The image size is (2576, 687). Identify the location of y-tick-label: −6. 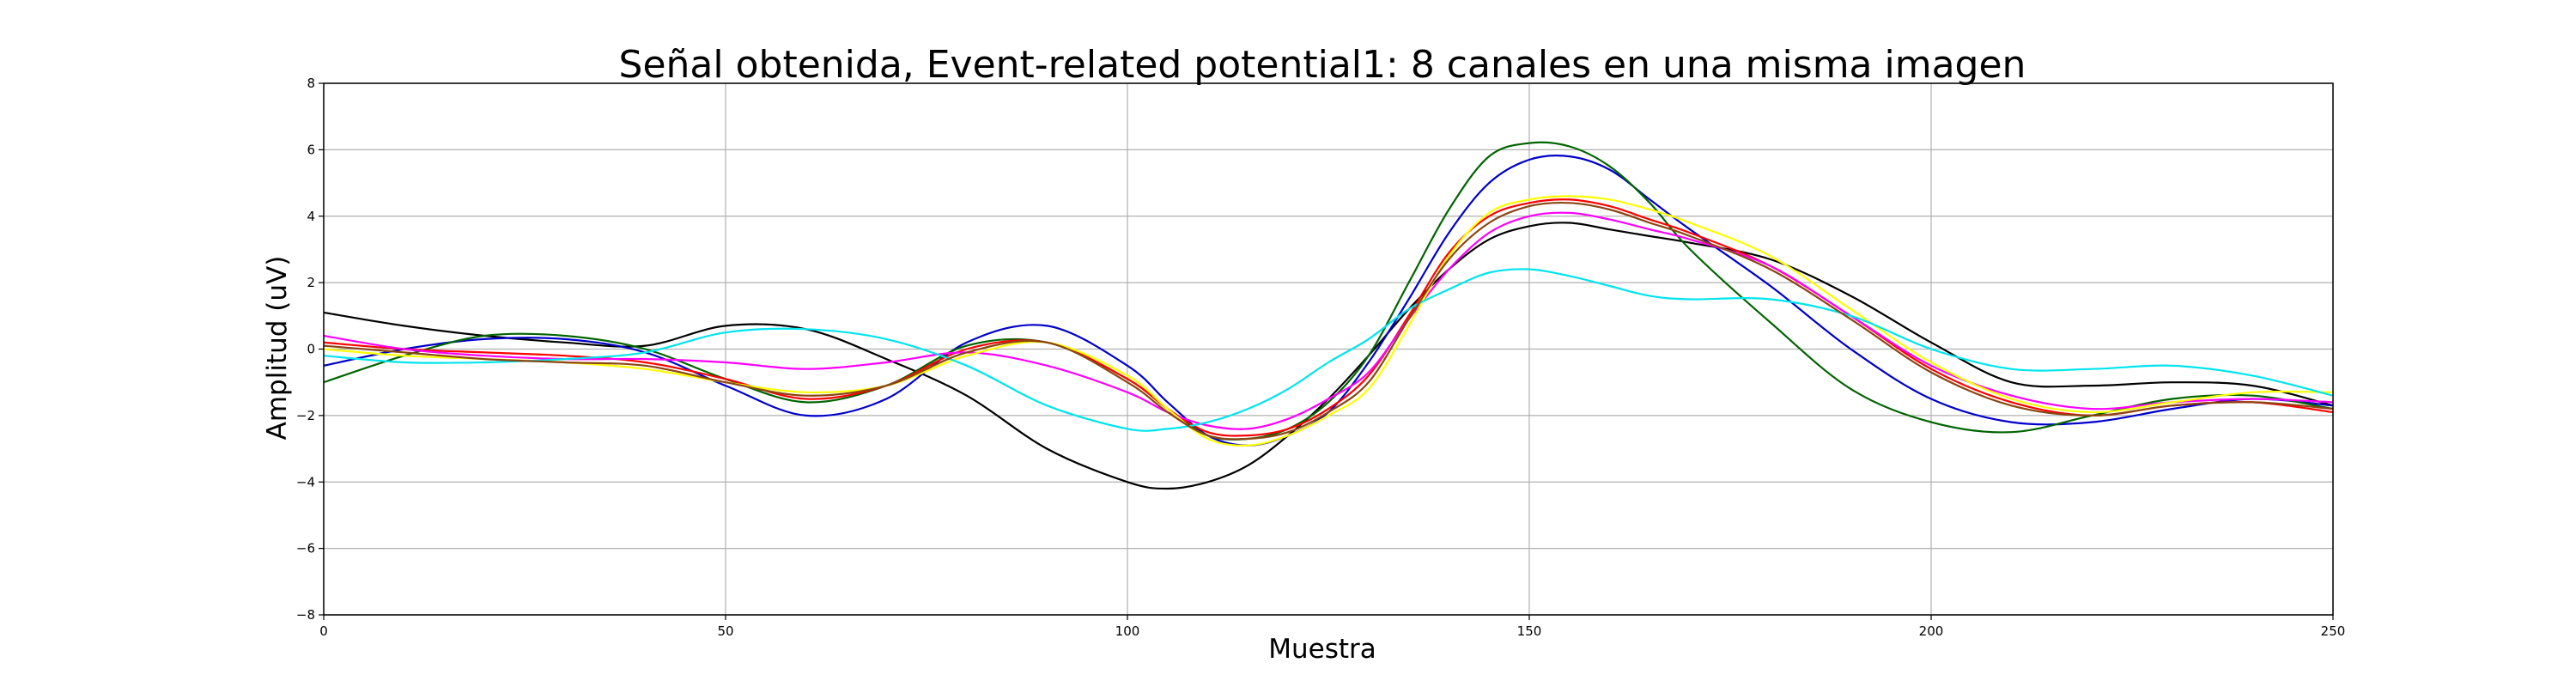
(305, 548).